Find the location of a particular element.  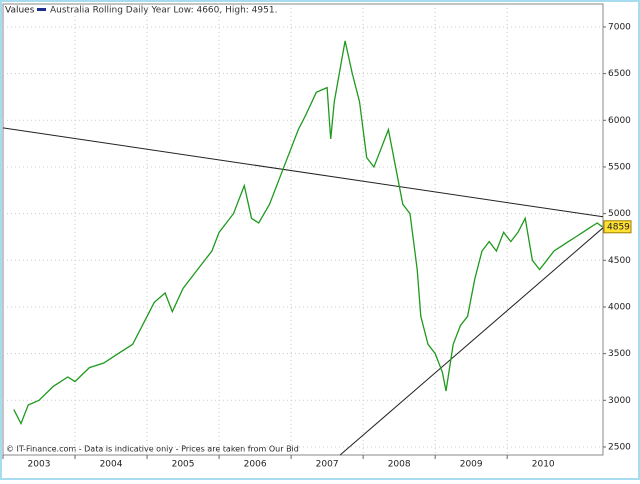

y-tick-label: 3500 is located at coordinates (619, 354).